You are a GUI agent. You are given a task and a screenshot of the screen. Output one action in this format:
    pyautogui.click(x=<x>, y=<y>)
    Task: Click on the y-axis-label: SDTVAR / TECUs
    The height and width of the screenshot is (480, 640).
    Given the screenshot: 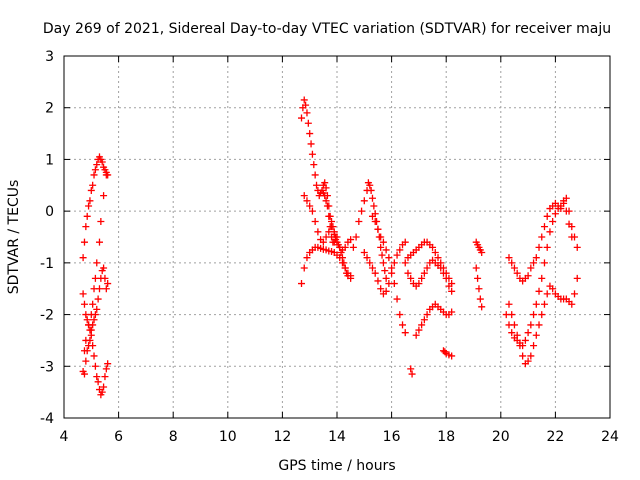 What is the action you would take?
    pyautogui.click(x=14, y=237)
    